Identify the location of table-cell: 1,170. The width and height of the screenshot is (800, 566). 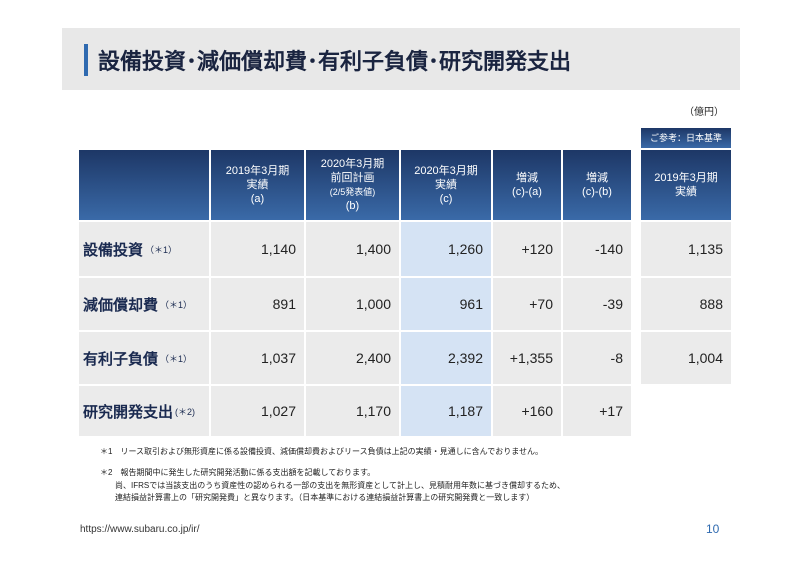
(352, 411).